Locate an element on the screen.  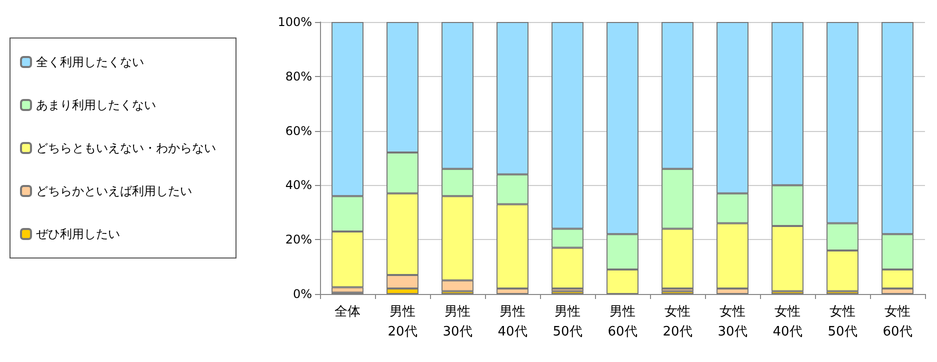
x-tick-label: 女性 50代 is located at coordinates (843, 322).